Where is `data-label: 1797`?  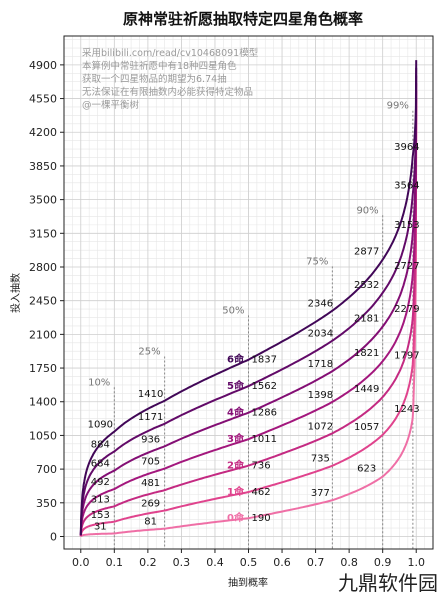 data-label: 1797 is located at coordinates (406, 356).